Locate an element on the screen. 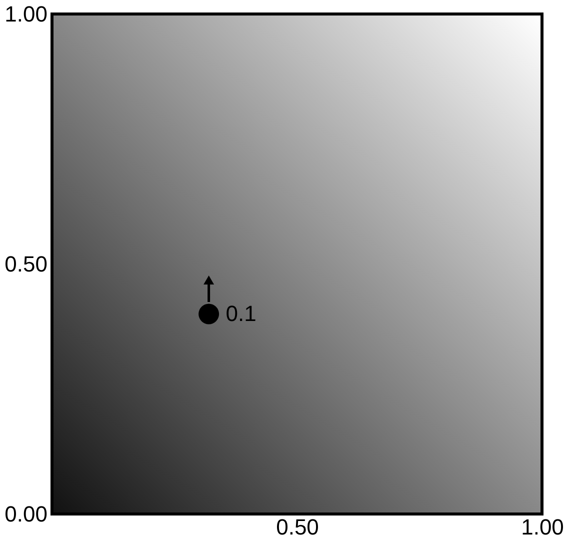 Image resolution: width=569 pixels, height=550 pixels. y-tick-label: 0.00 is located at coordinates (26, 514).